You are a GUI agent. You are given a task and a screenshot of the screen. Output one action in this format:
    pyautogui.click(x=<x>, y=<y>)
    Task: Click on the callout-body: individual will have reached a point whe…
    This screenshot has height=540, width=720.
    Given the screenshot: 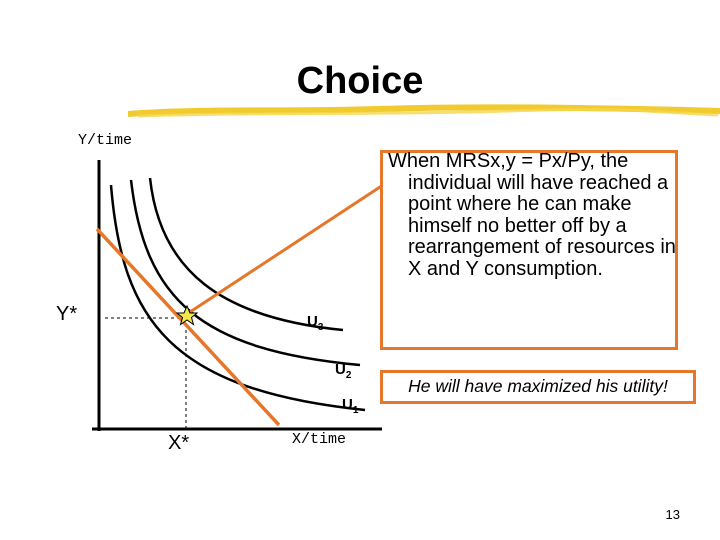 What is the action you would take?
    pyautogui.click(x=542, y=225)
    